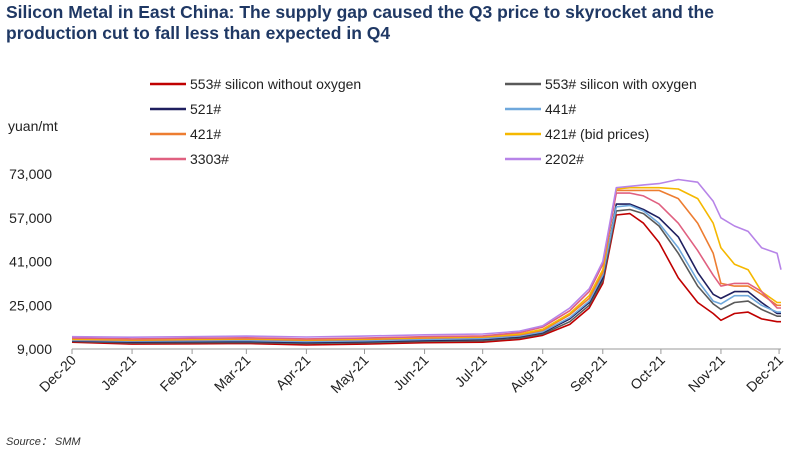 The image size is (800, 453). What do you see at coordinates (764, 373) in the screenshot?
I see `x-tick-label: Dec-21` at bounding box center [764, 373].